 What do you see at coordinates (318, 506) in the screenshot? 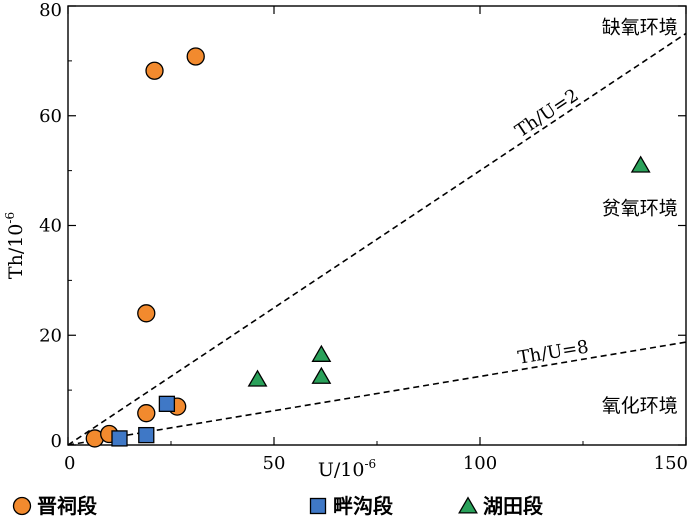
I see `legend-marker-square` at bounding box center [318, 506].